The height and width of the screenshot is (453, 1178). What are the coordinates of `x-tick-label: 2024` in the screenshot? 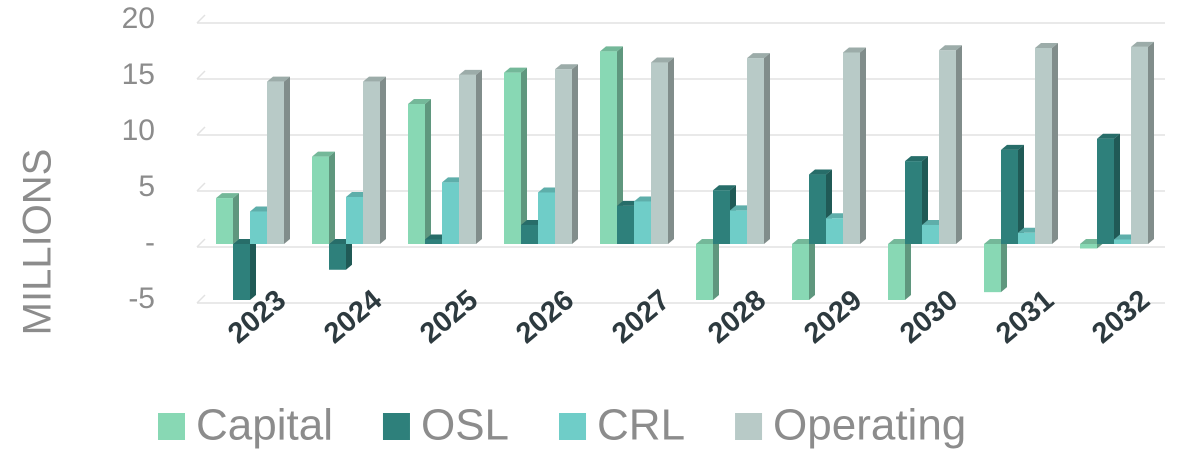 It's located at (353, 317).